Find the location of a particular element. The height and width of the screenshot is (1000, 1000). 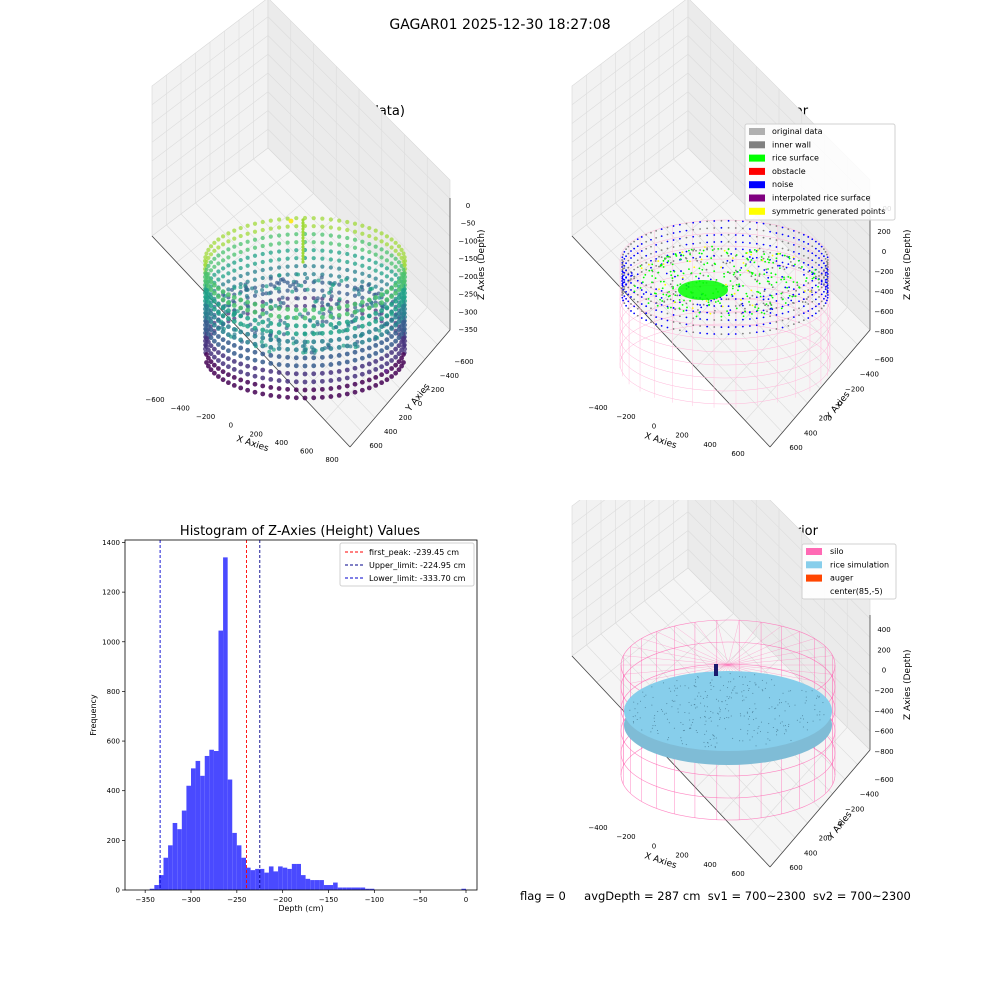

flag-text: flag = 0 is located at coordinates (543, 896).